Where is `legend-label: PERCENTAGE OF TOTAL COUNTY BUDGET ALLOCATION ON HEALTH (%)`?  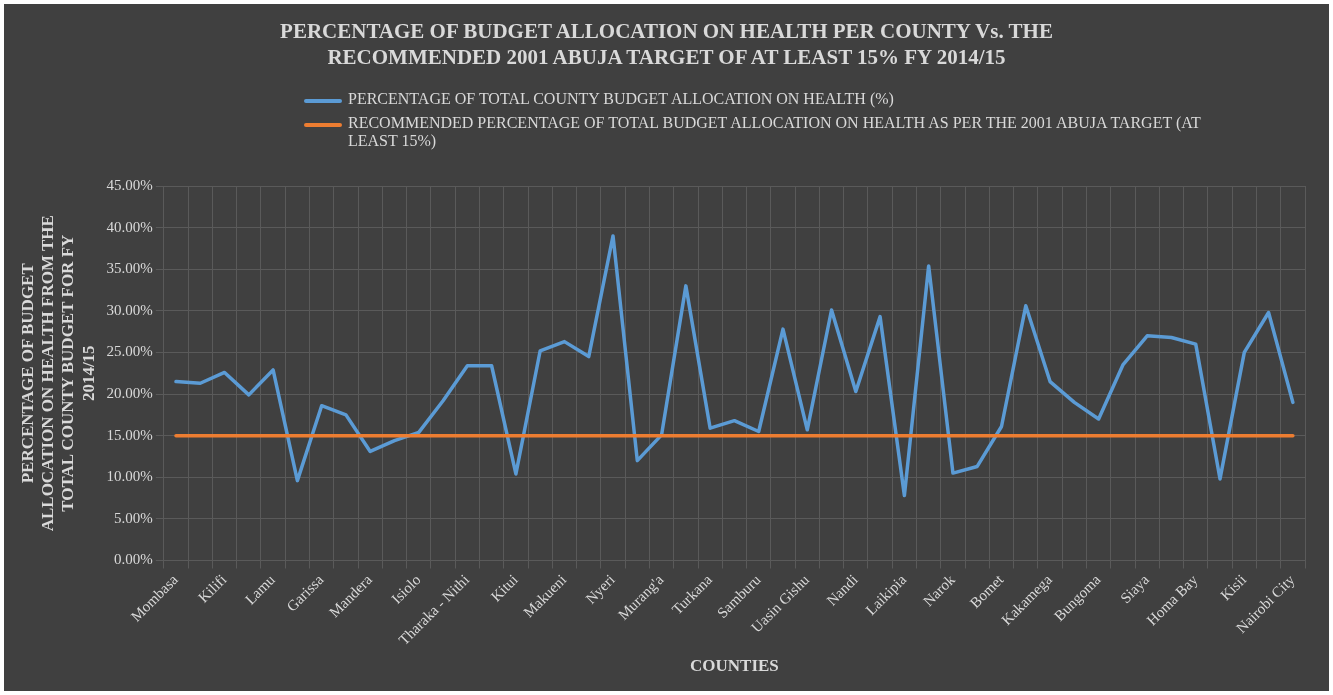 legend-label: PERCENTAGE OF TOTAL COUNTY BUDGET ALLOCATION ON HEALTH (%) is located at coordinates (621, 99).